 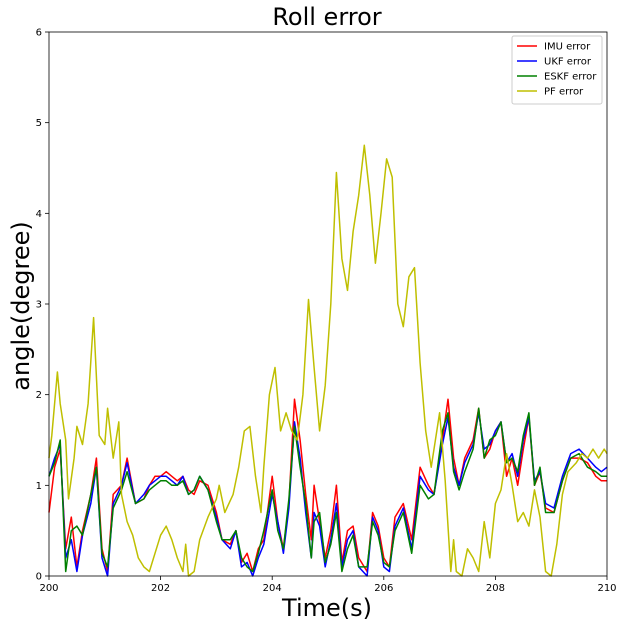 I want to click on y-axis-ticks: 0 1 2 3 4 5 6, so click(x=42, y=305).